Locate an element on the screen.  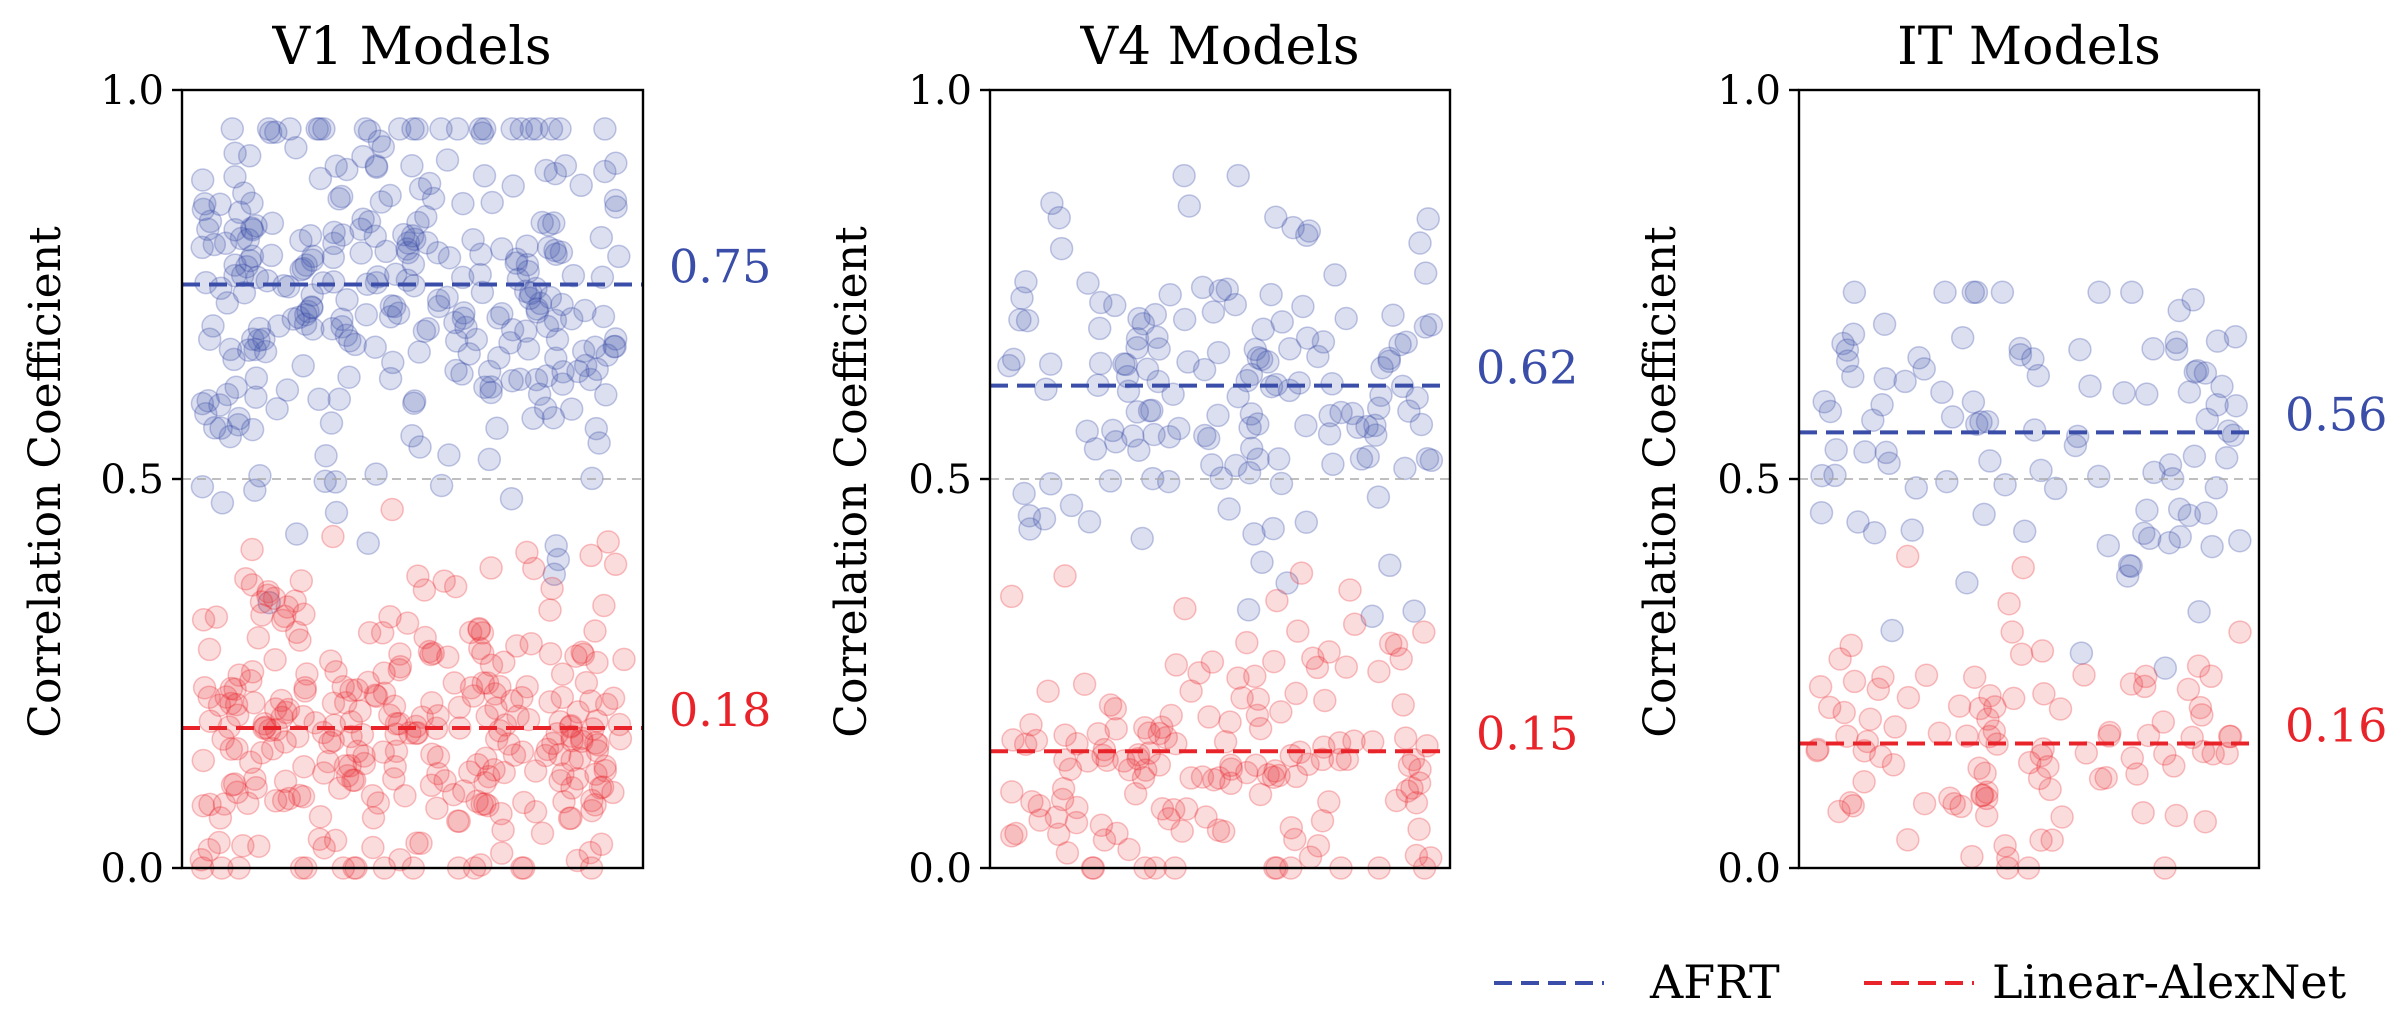
legend-item-linear-alexnet: Linear-AlexNet is located at coordinates (2105, 982).